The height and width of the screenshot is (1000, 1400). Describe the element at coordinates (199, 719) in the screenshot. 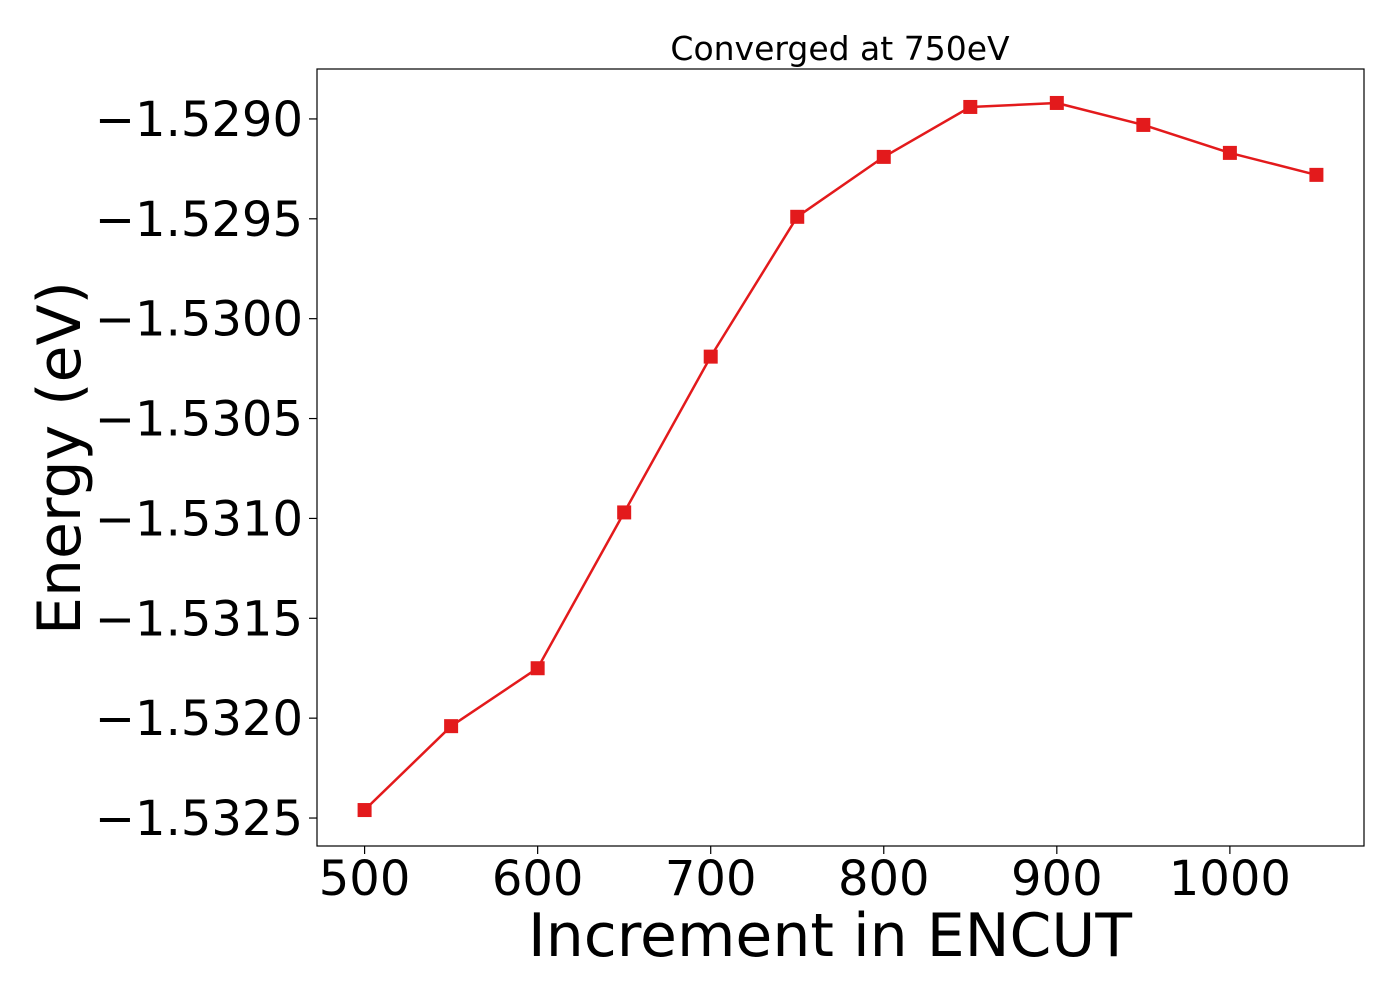

I see `y-tick-label: −1.5320` at that location.